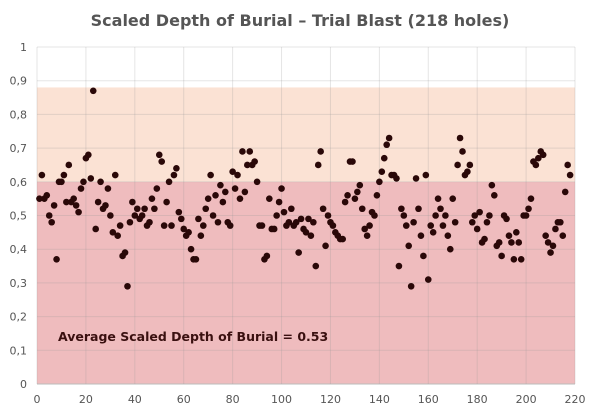 The image size is (600, 416). What do you see at coordinates (19, 114) in the screenshot?
I see `y-tick-label: 0,8` at bounding box center [19, 114].